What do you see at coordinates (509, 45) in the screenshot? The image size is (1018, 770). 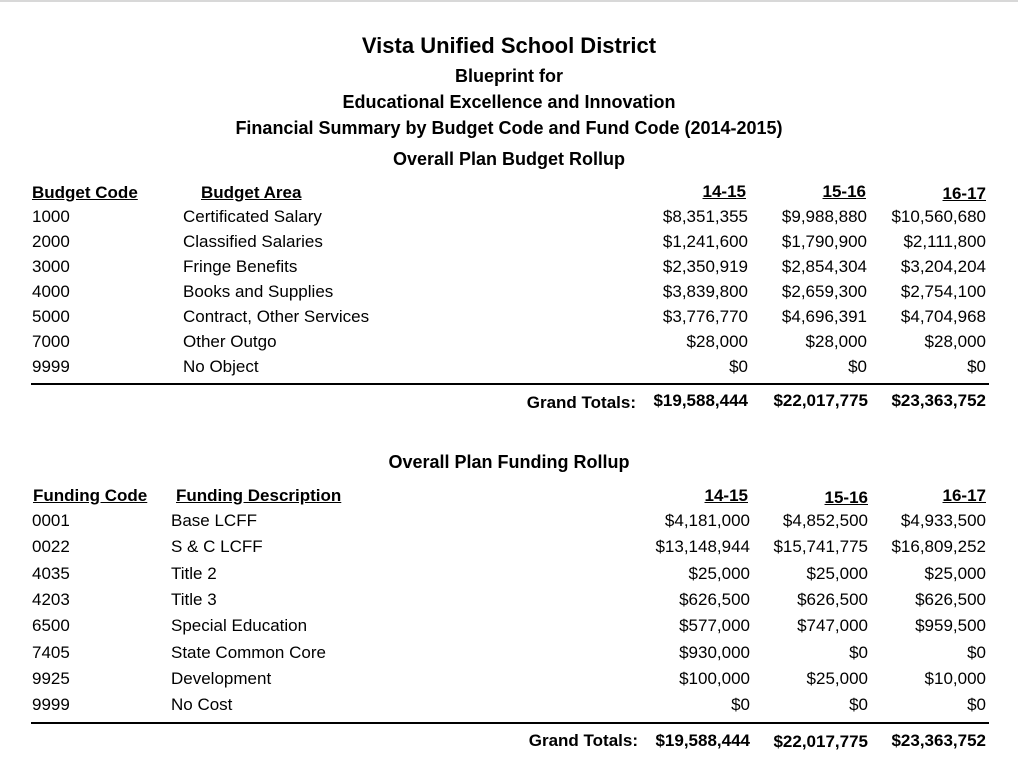 I see `district-title: Vista Unified School District` at bounding box center [509, 45].